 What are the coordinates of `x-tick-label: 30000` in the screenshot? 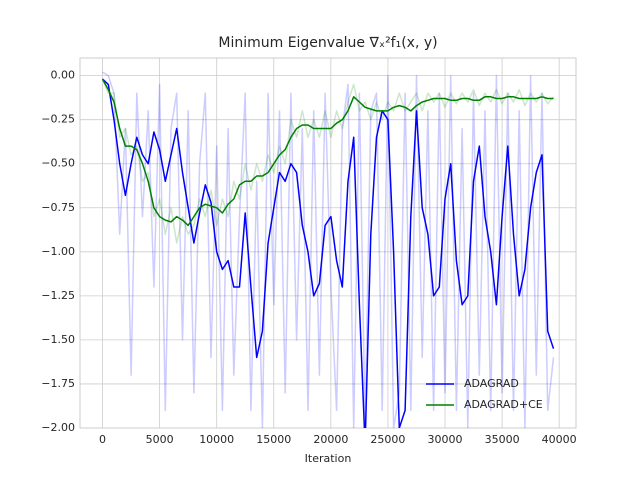 It's located at (445, 439).